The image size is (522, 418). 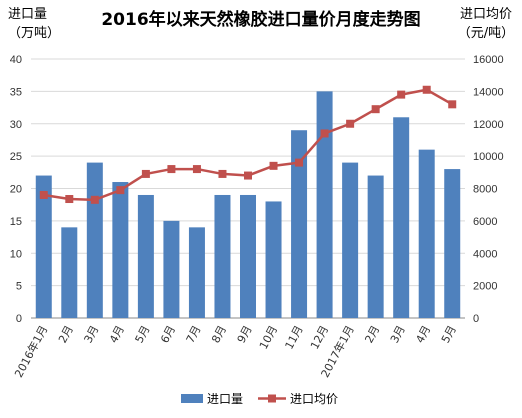 I want to click on left-tick-label: 40, so click(x=16, y=60).